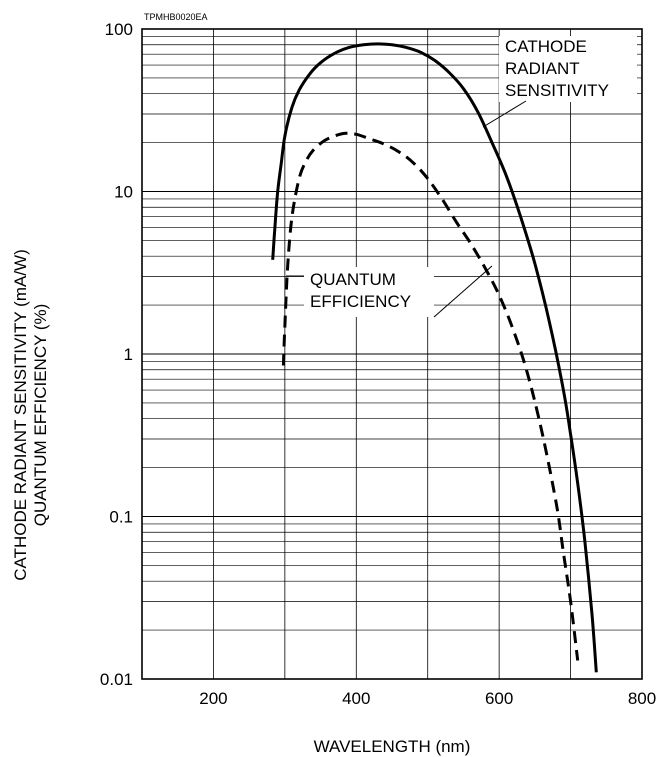  What do you see at coordinates (542, 68) in the screenshot?
I see `annotation-radiant-line: RADIANT` at bounding box center [542, 68].